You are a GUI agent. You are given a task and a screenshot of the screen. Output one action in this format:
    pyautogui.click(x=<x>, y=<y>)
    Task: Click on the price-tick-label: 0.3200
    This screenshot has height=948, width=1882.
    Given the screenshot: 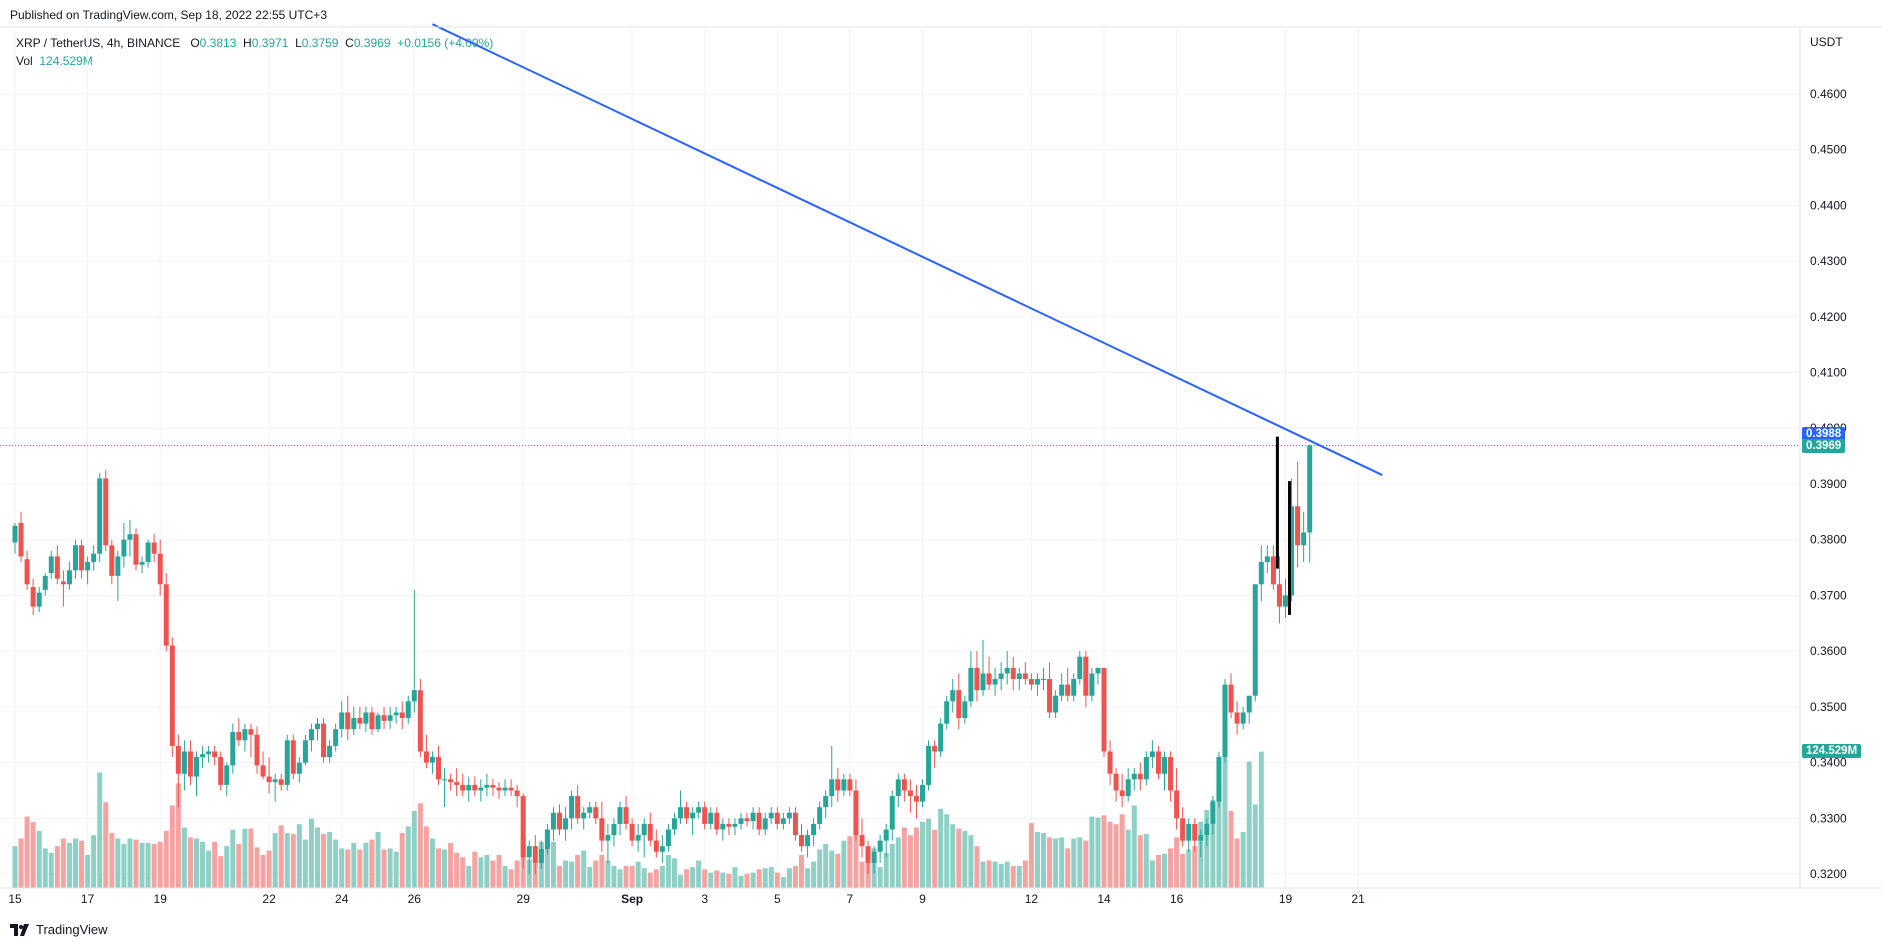 What is the action you would take?
    pyautogui.click(x=1828, y=874)
    